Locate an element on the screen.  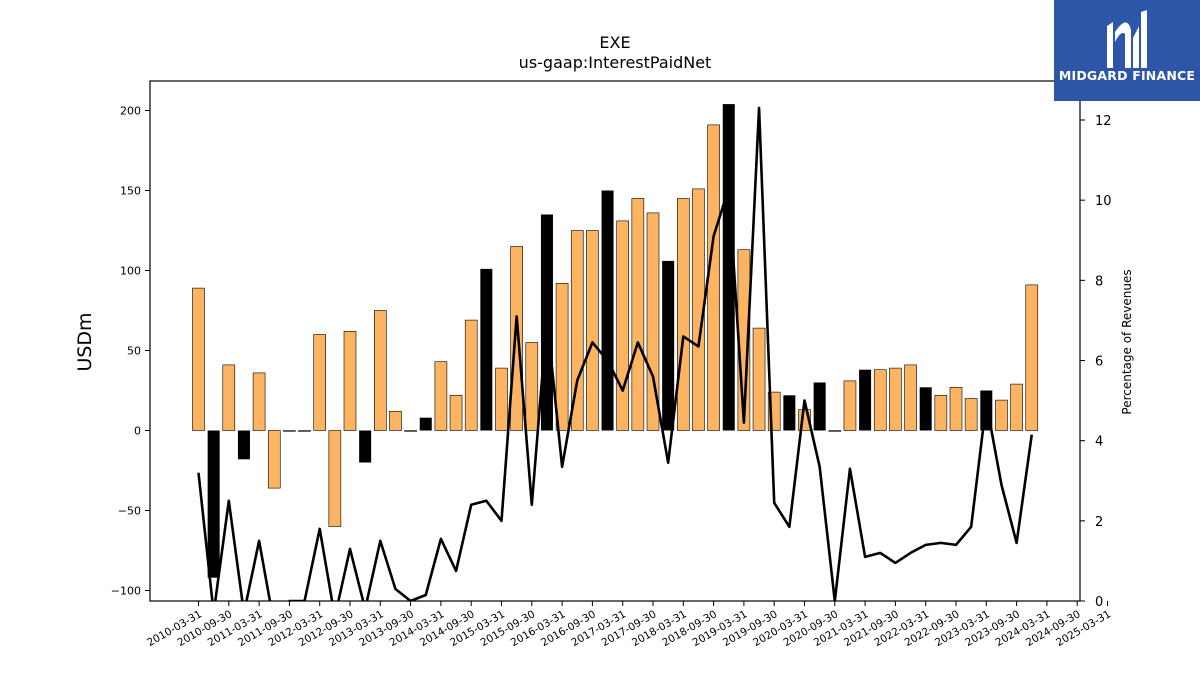
left-axis: −100 −50 0 50 100 150 200 is located at coordinates (130, 351).